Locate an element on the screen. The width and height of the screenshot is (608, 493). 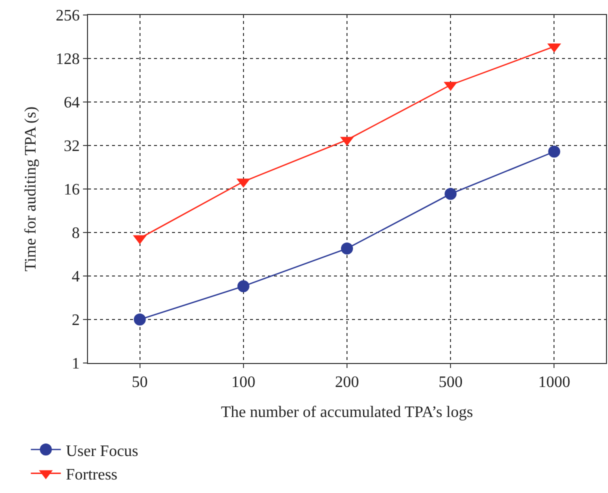
x-axis-title: The number of accumulated TPA’s logs is located at coordinates (347, 412).